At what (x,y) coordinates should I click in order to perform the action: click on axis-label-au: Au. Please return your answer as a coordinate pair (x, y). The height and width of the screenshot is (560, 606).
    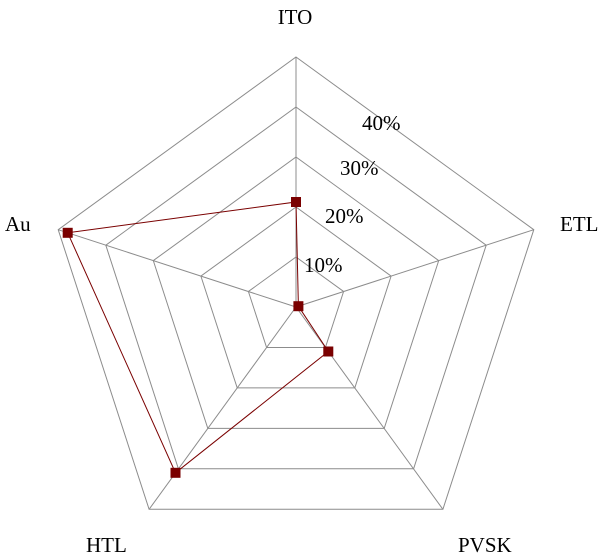
    Looking at the image, I should click on (18, 224).